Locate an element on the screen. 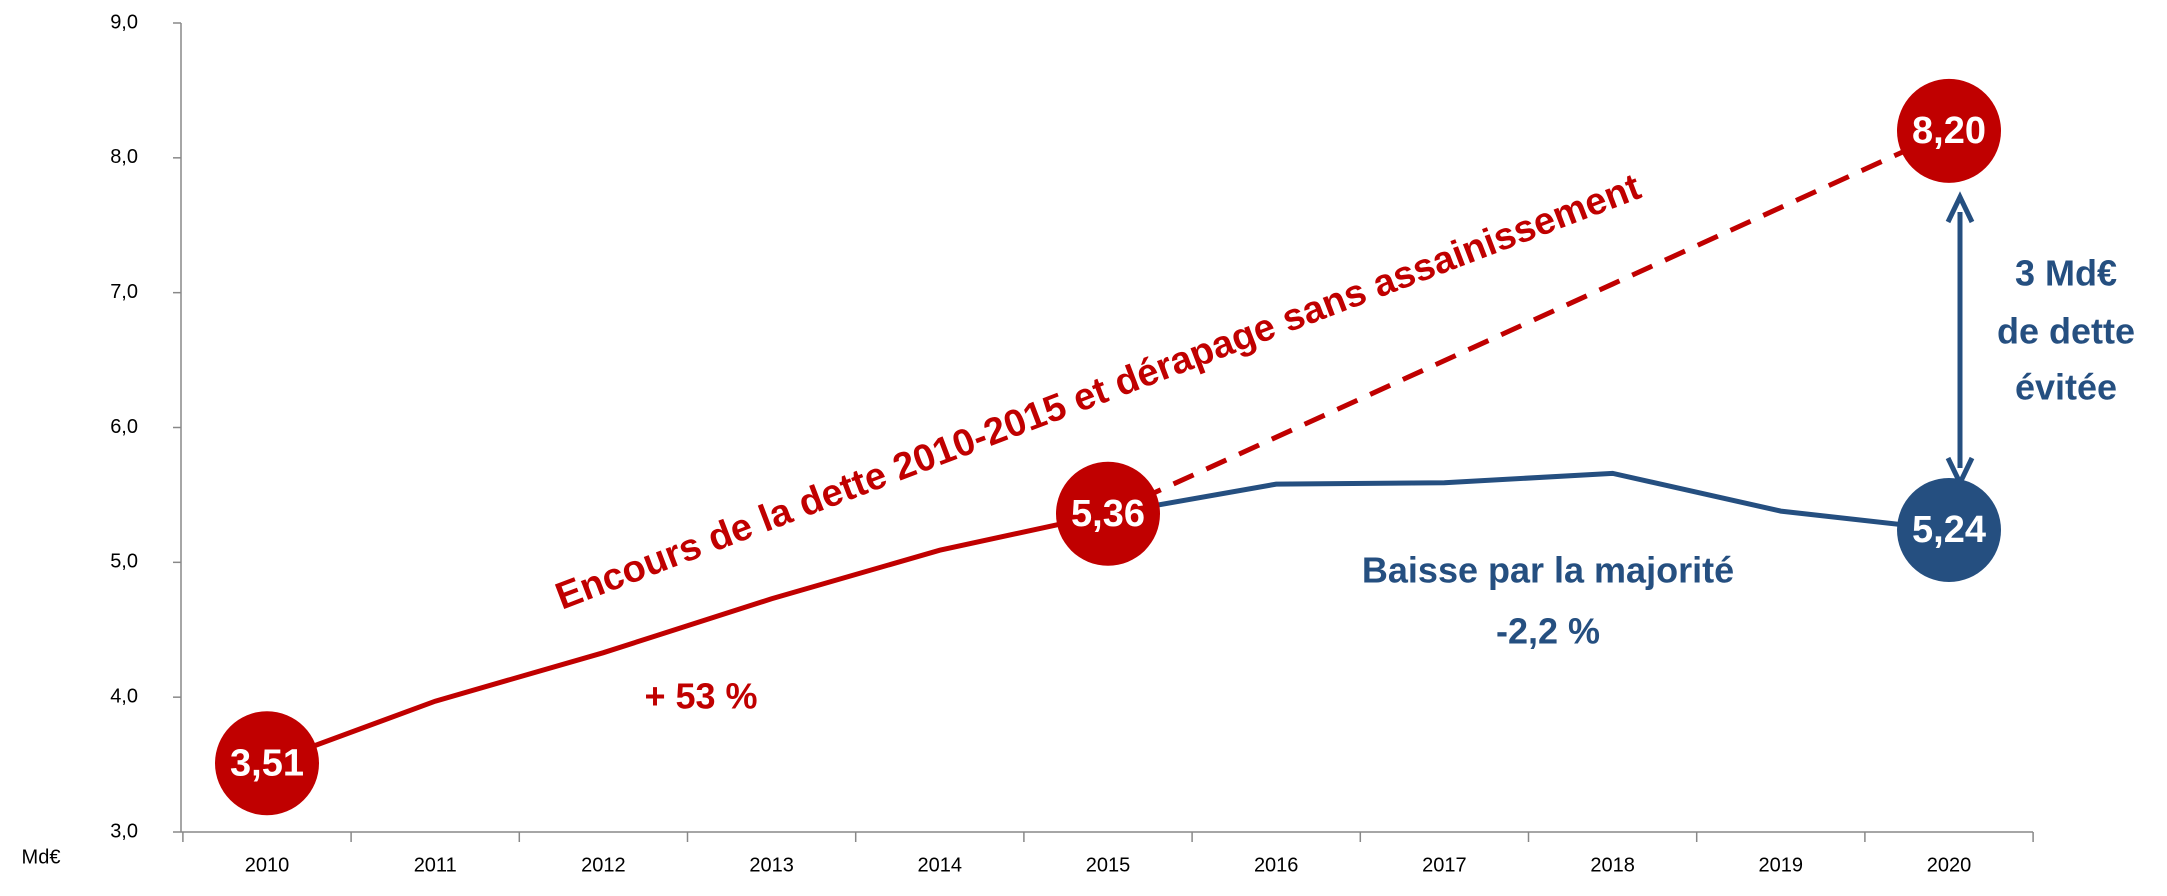 Image resolution: width=2167 pixels, height=896 pixels. x-tick-label: 2017 is located at coordinates (1444, 865).